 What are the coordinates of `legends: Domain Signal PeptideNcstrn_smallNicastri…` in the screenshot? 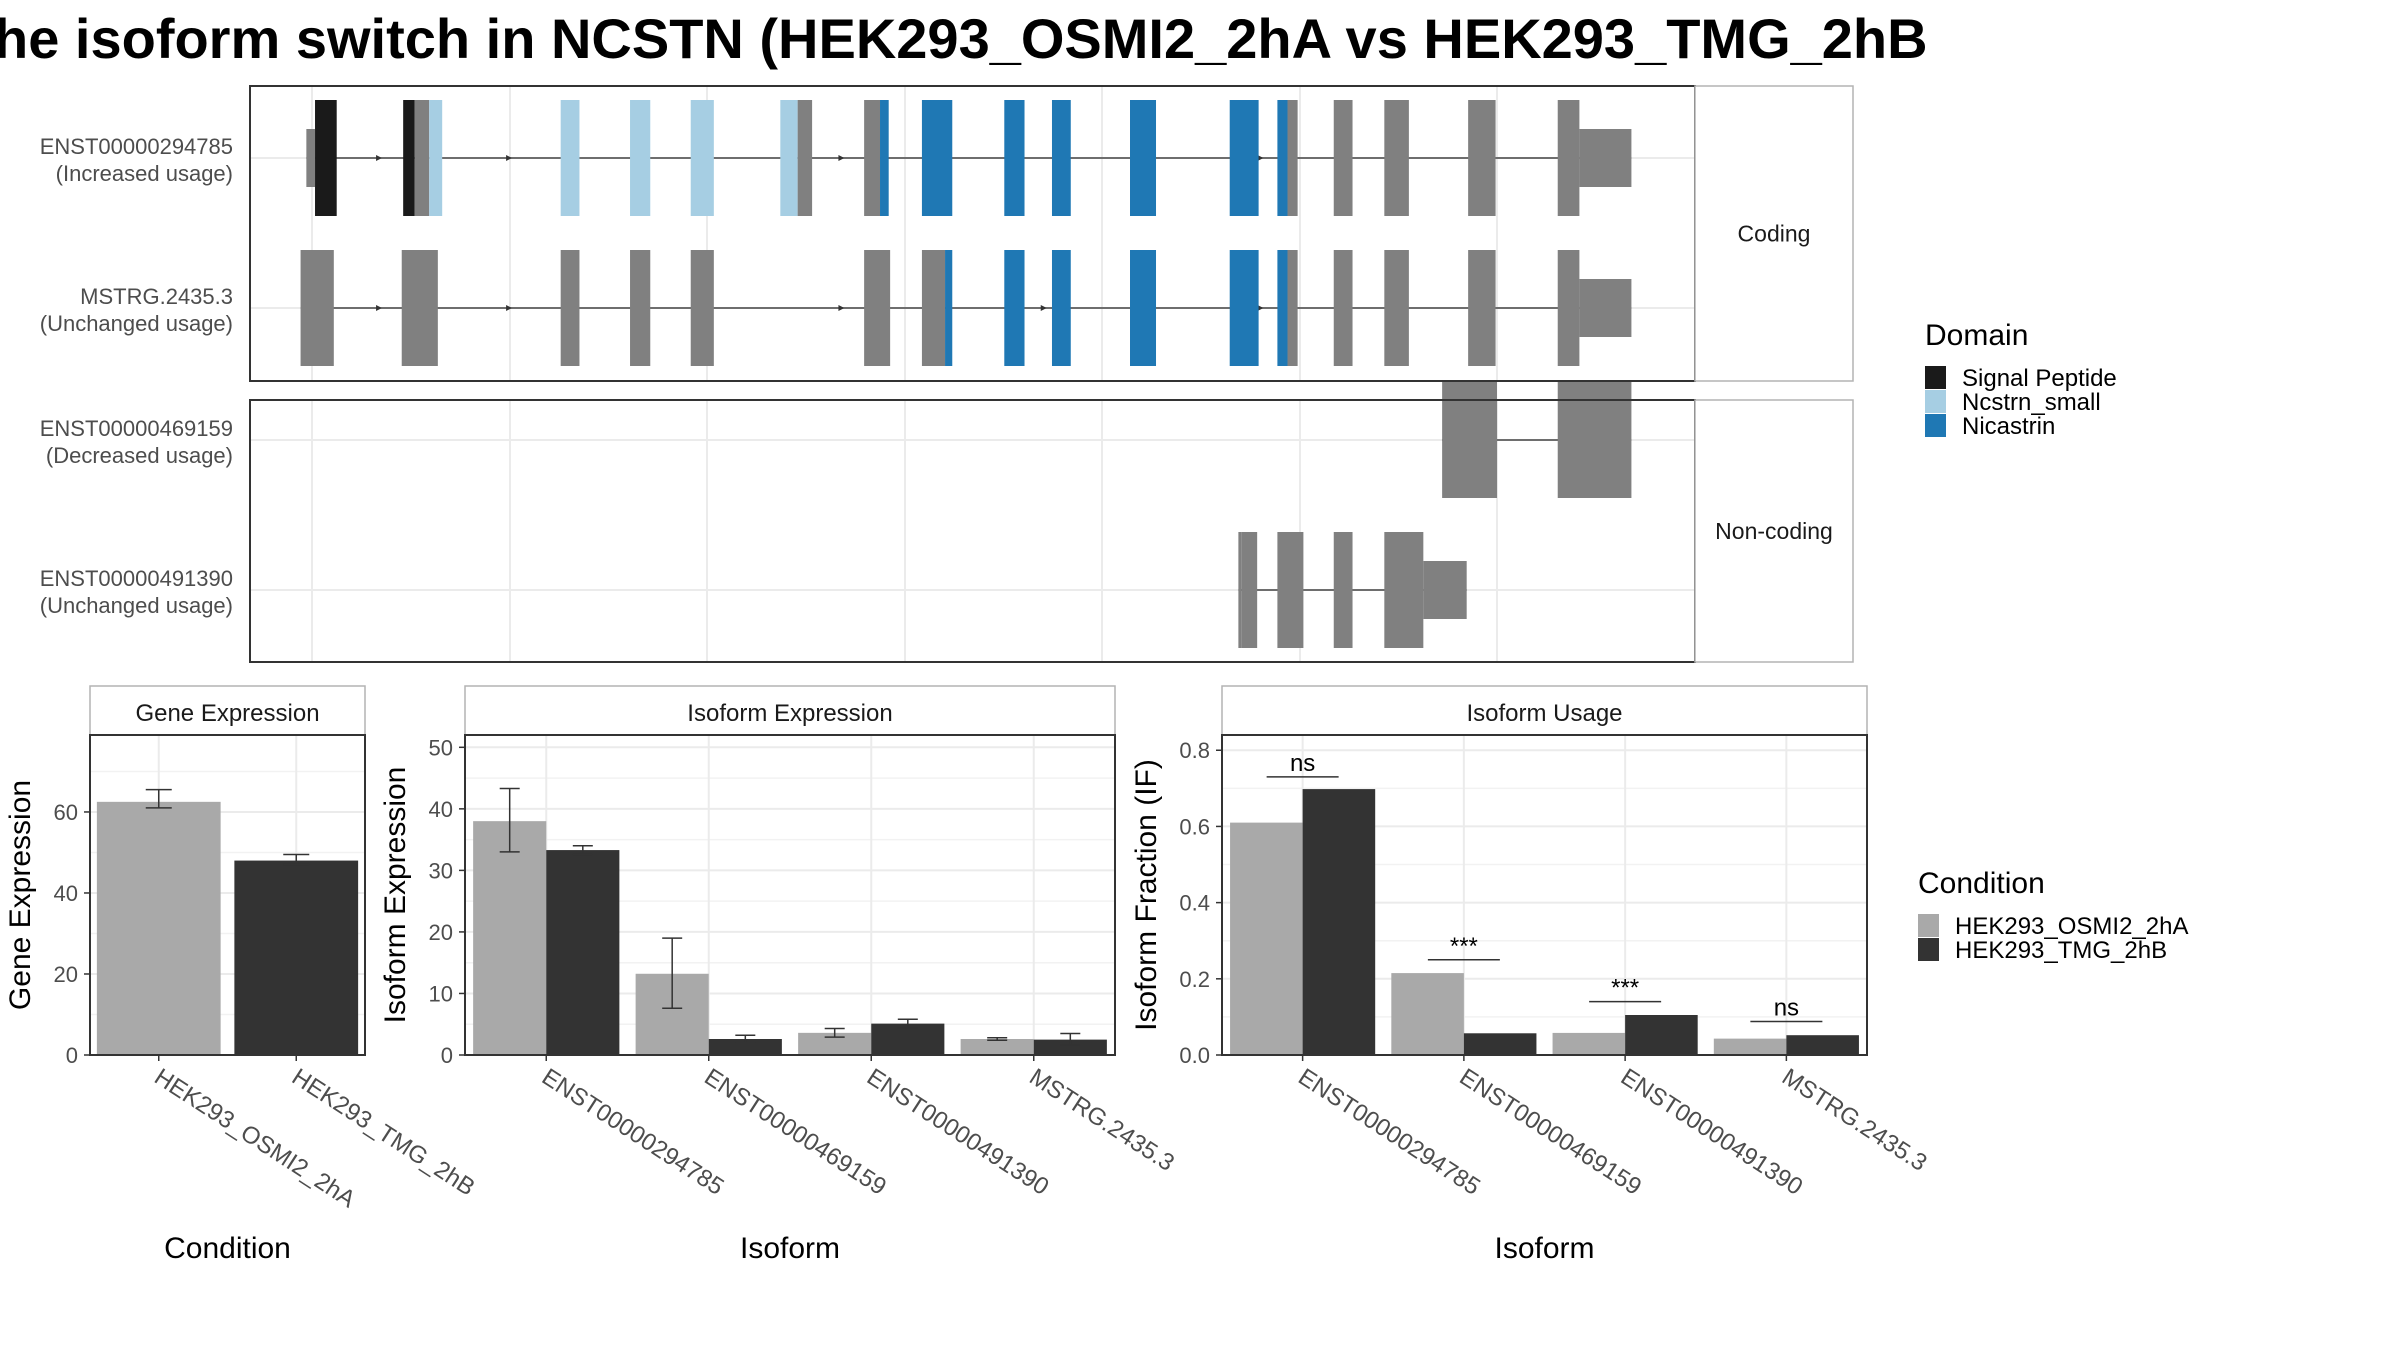 It's located at (2053, 641).